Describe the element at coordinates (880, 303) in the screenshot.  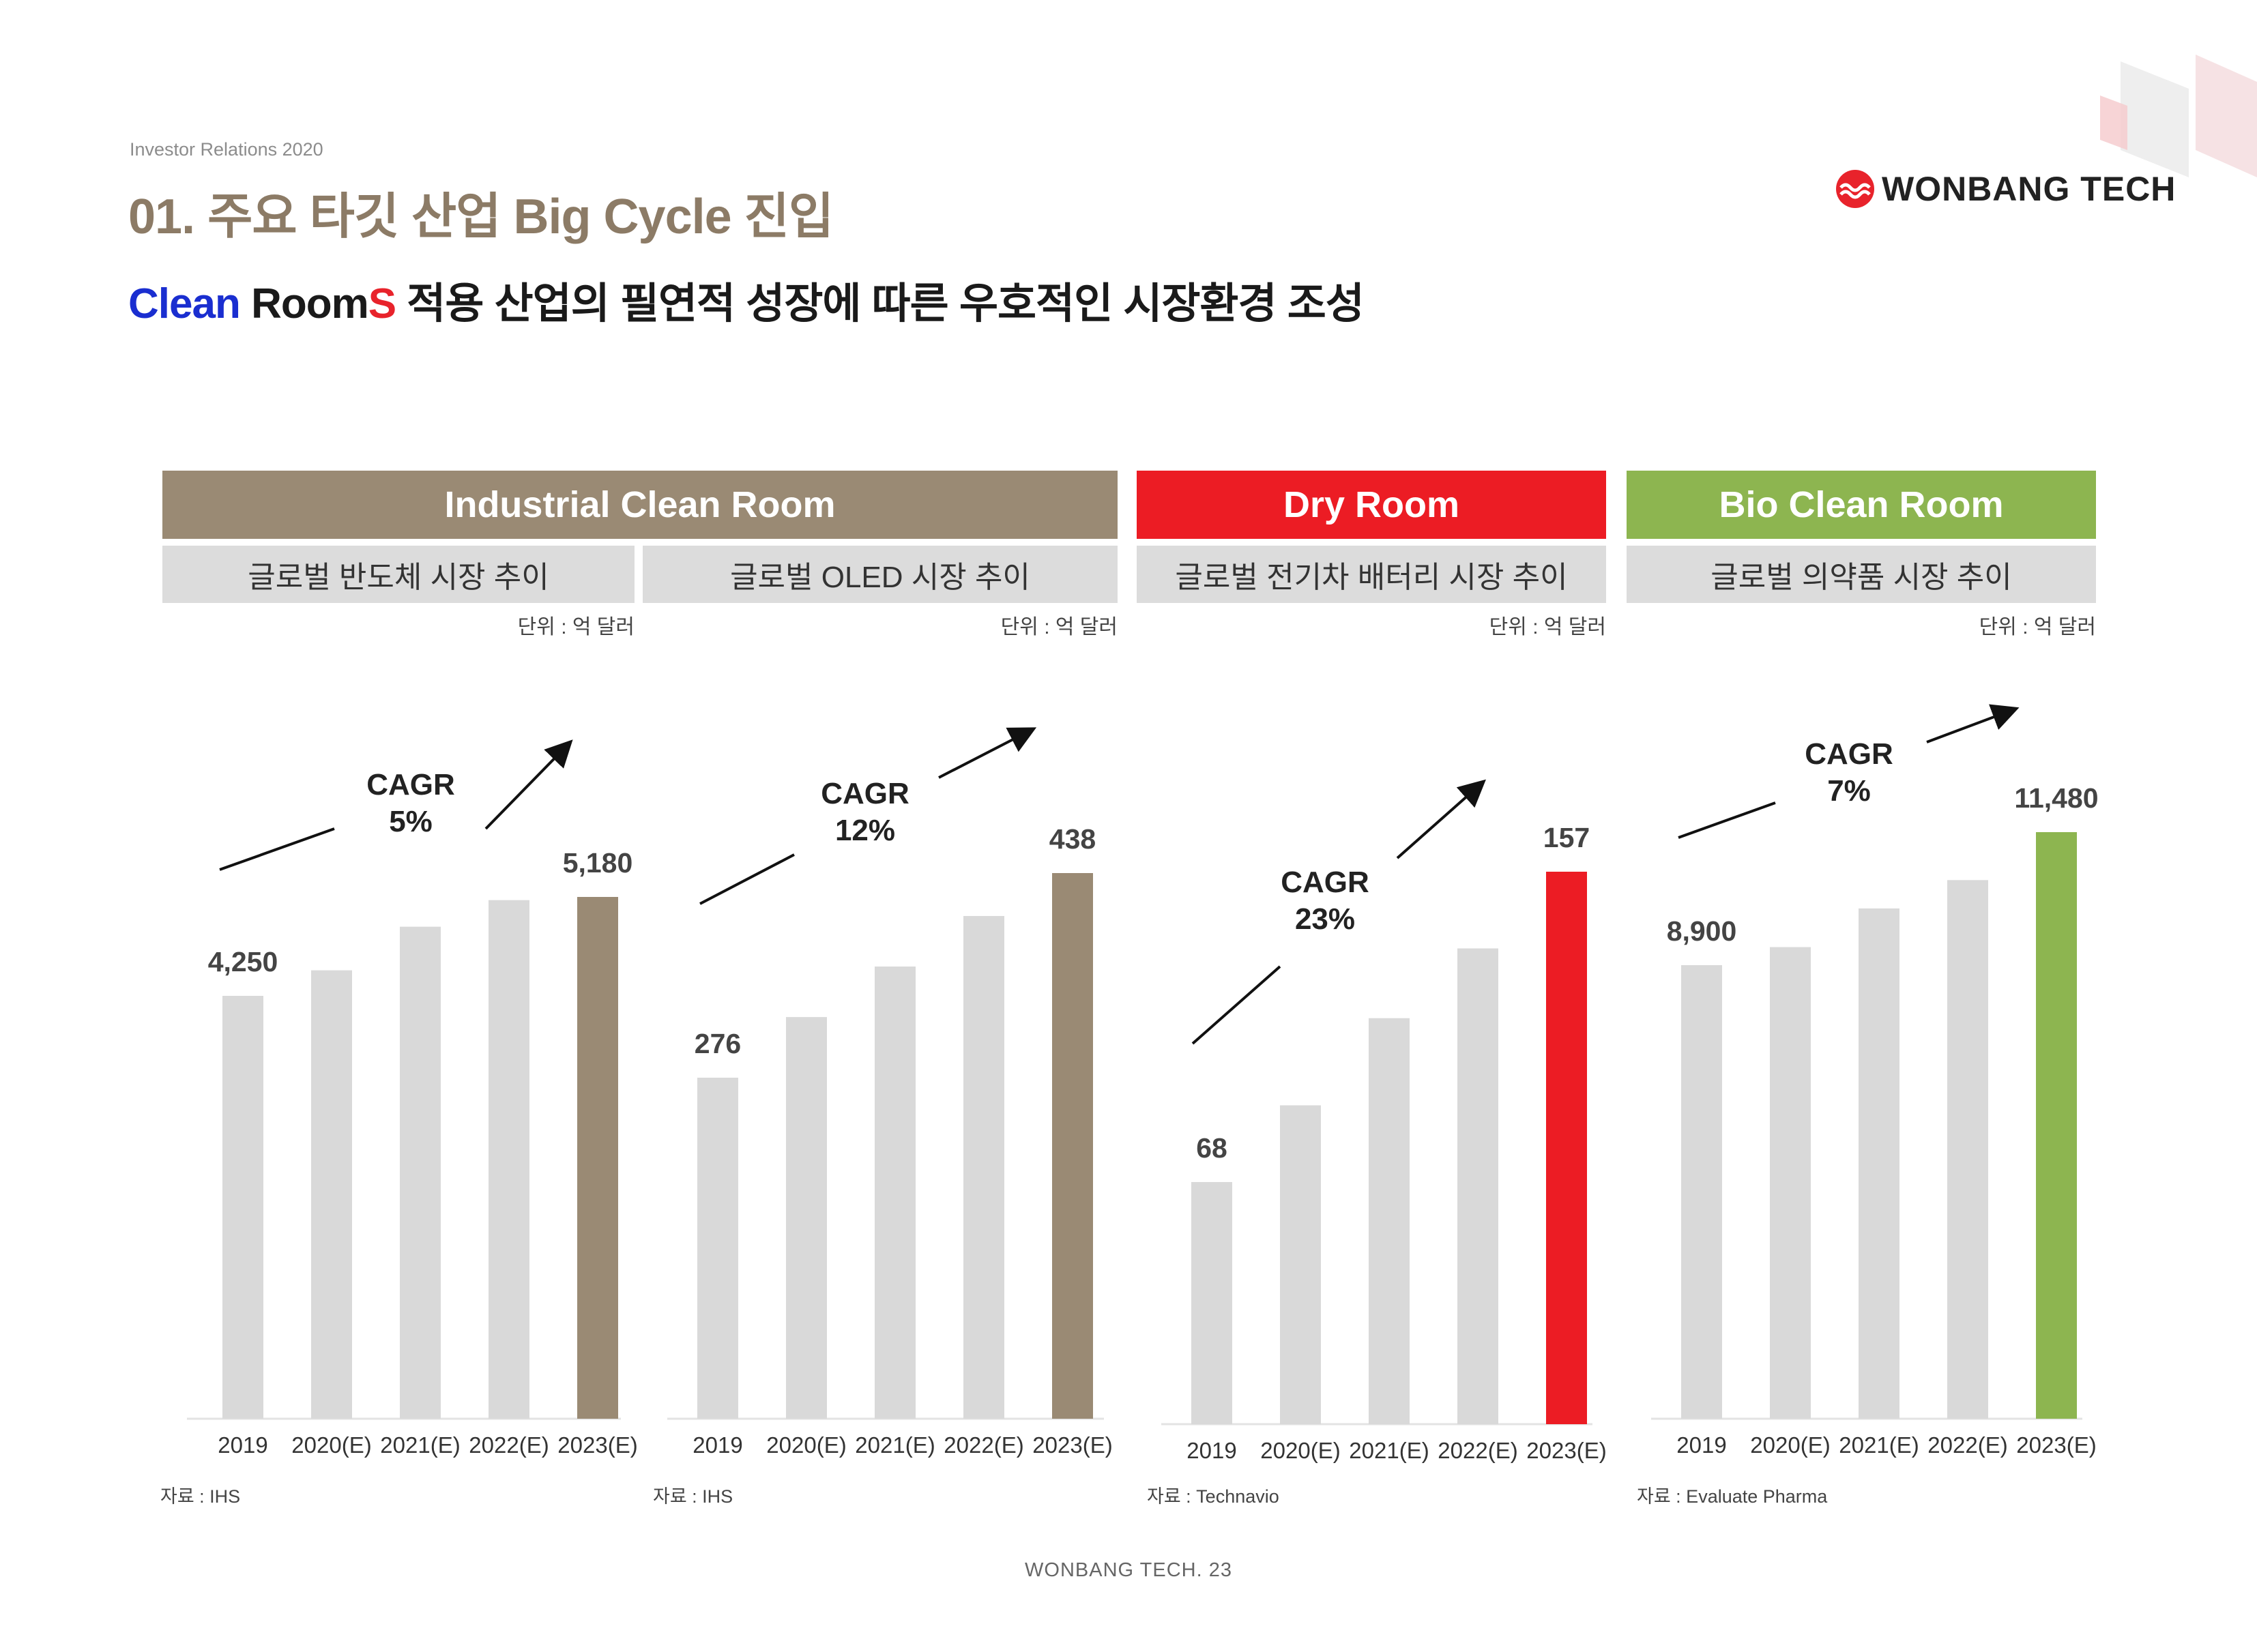
I see `subtitle-rest: 적용 산업의 필연적 성장에 따른 우호적인 시장환경 조성` at that location.